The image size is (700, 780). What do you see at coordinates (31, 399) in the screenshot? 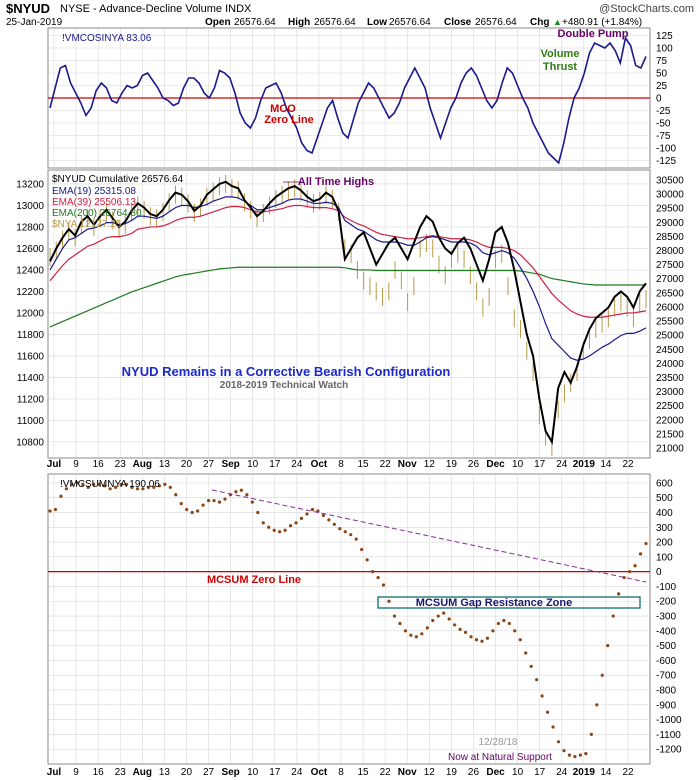
I see `middle-y-tick-left: 11200` at bounding box center [31, 399].